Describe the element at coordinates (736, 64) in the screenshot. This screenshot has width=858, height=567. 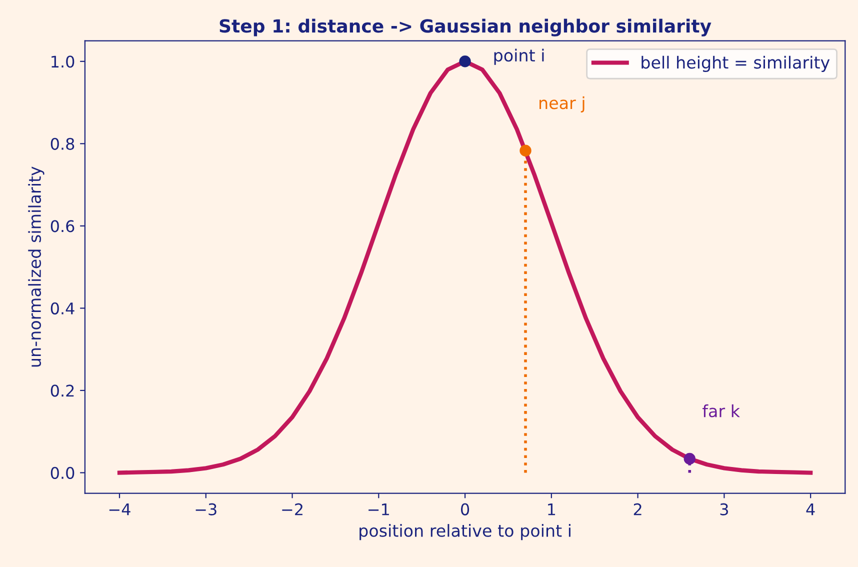
I see `legend-label: bell height = similarity` at that location.